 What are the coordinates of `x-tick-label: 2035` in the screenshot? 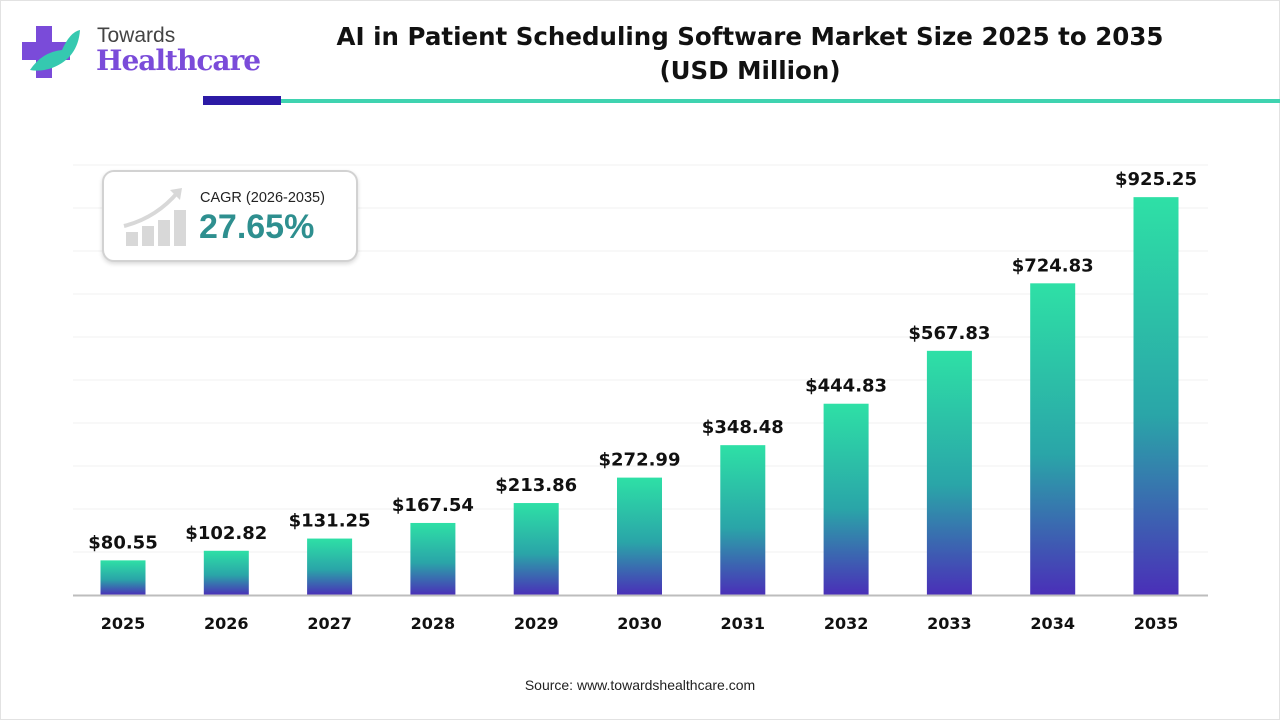 It's located at (1156, 623).